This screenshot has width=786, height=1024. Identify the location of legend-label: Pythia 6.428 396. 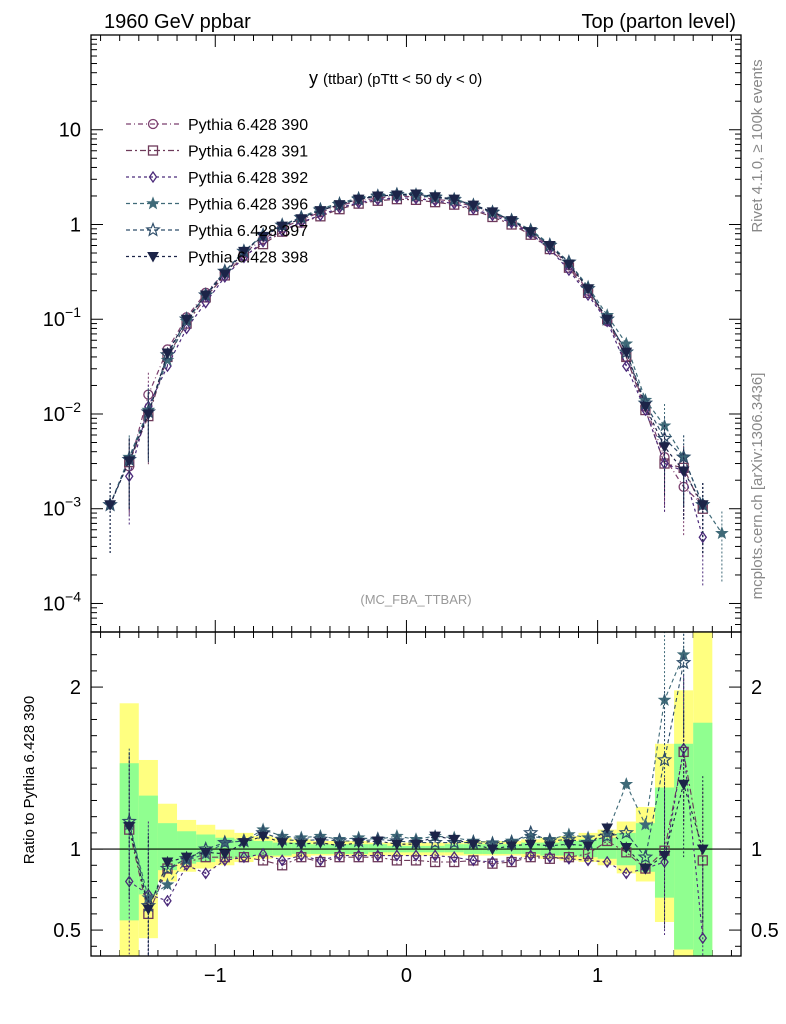
(248, 205).